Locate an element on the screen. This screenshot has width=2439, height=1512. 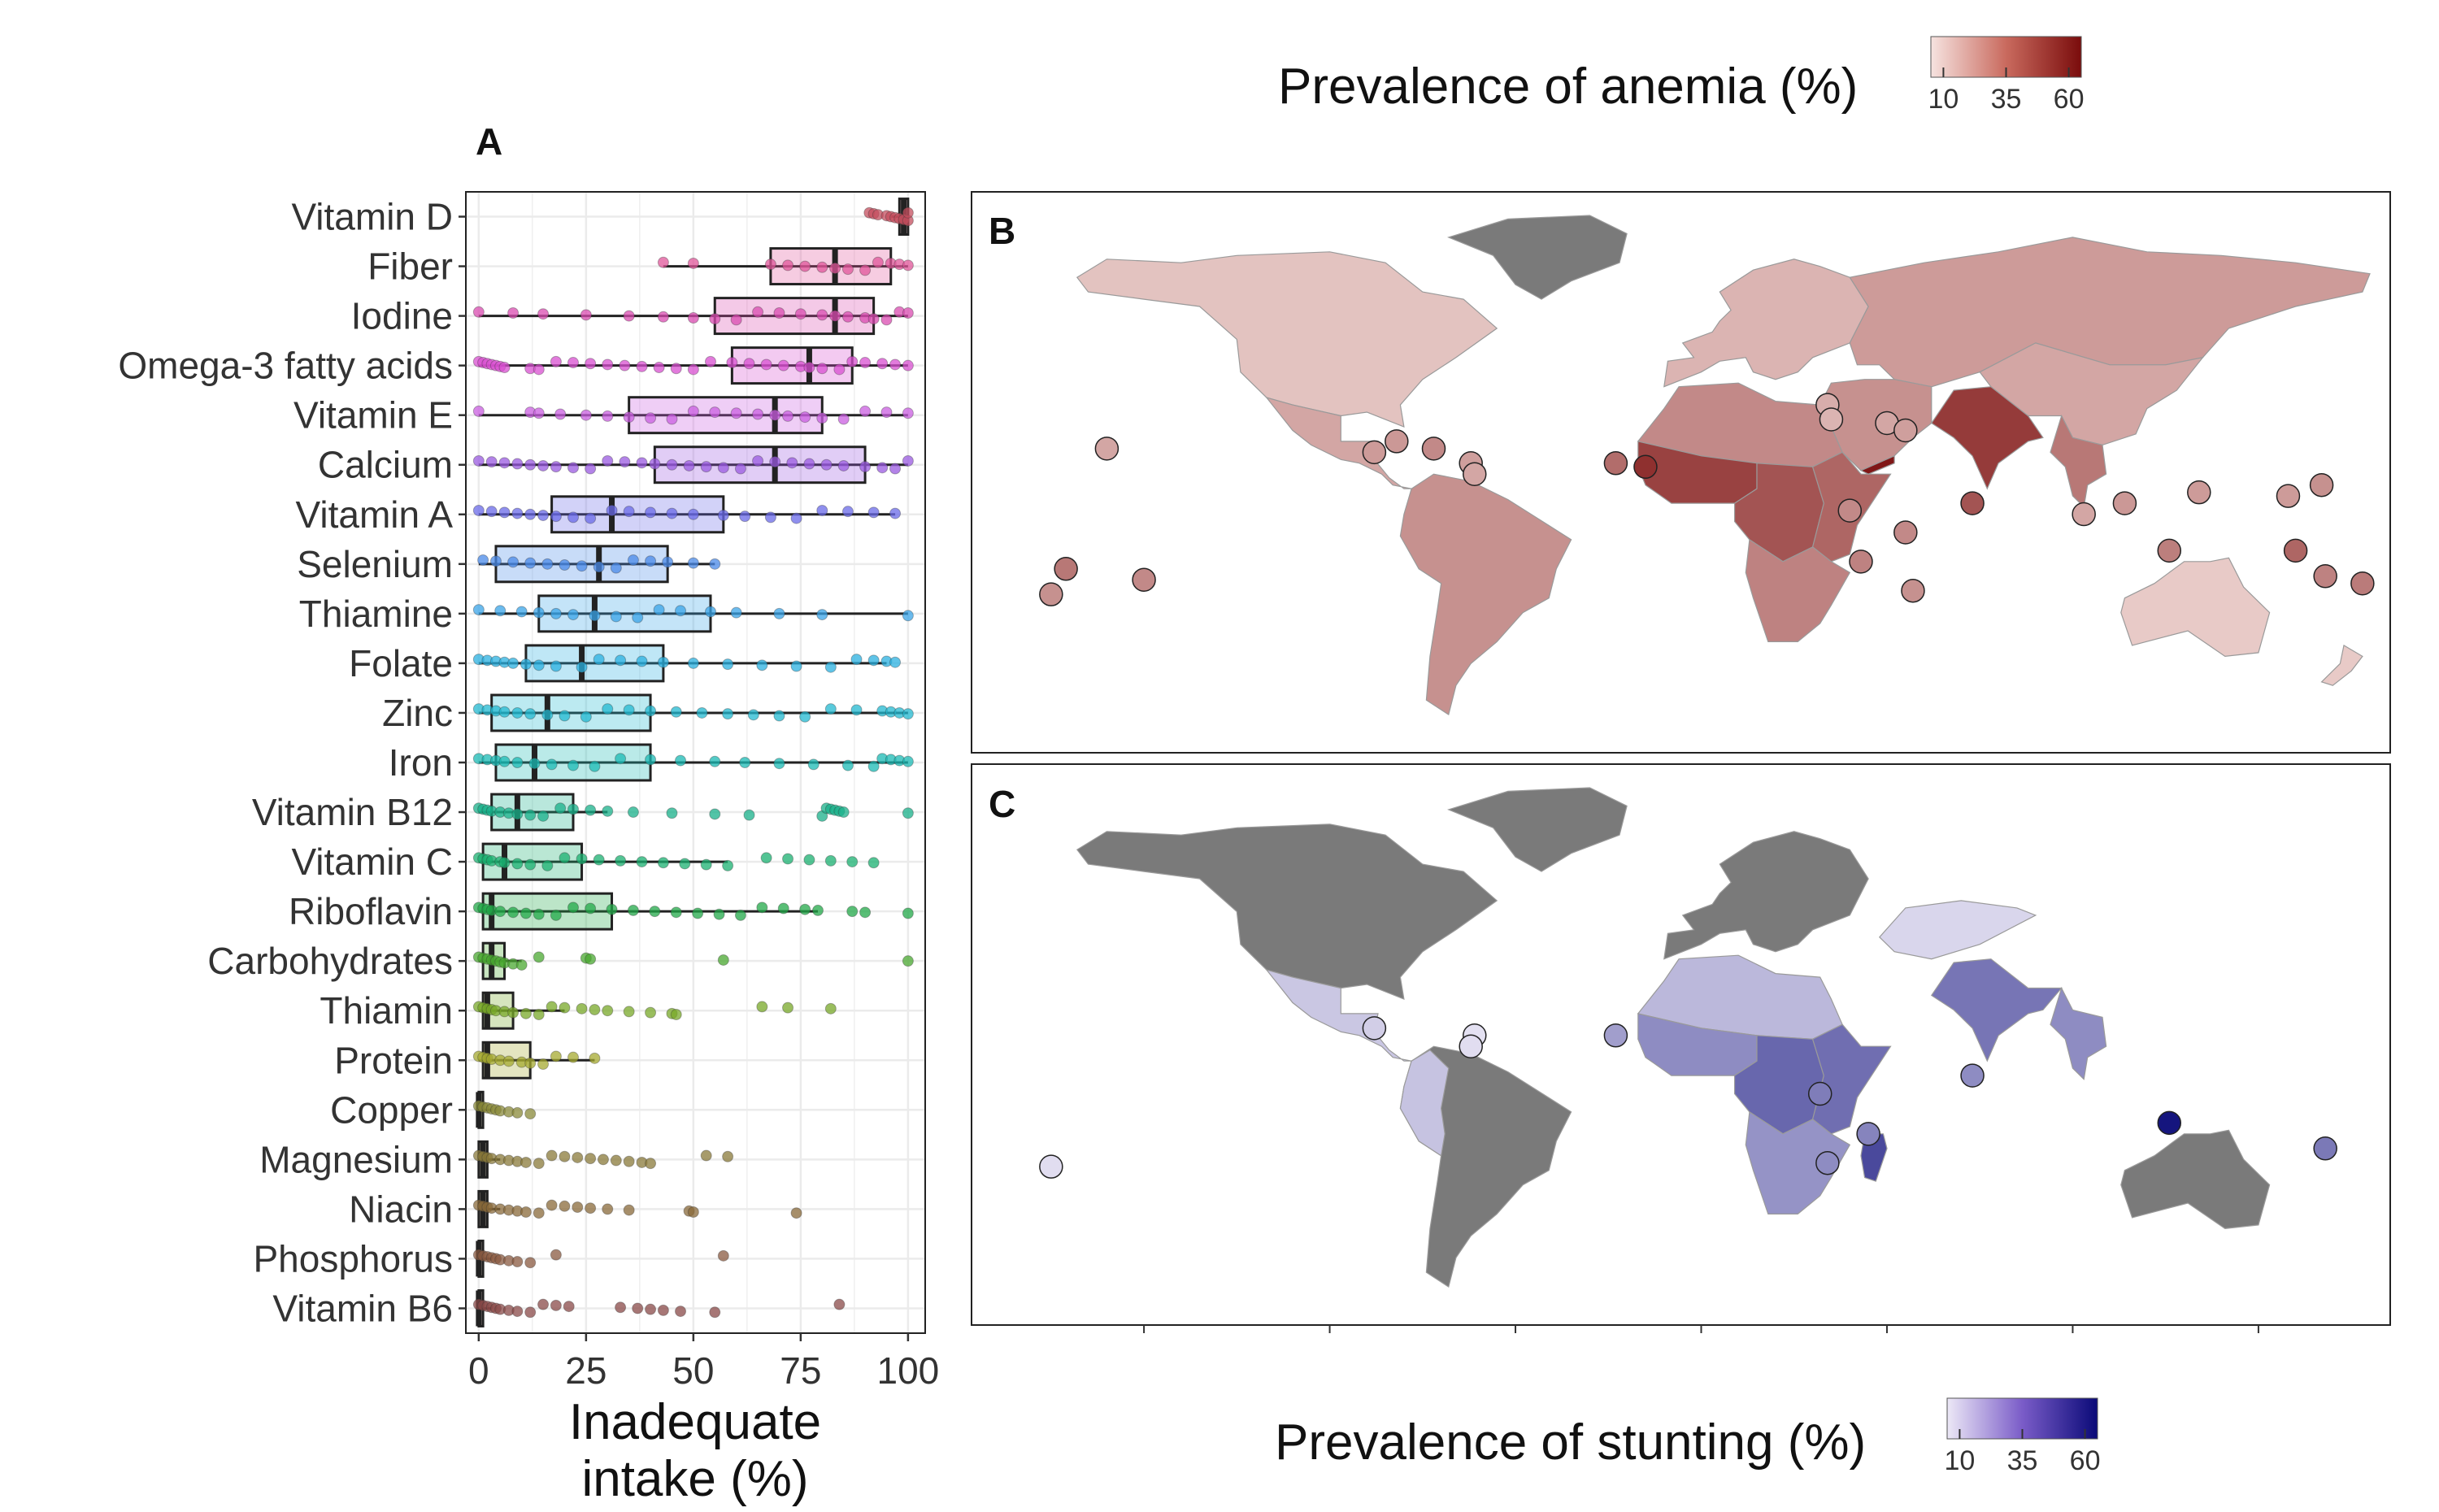
legend-tick-label: 60 is located at coordinates (2069, 99).